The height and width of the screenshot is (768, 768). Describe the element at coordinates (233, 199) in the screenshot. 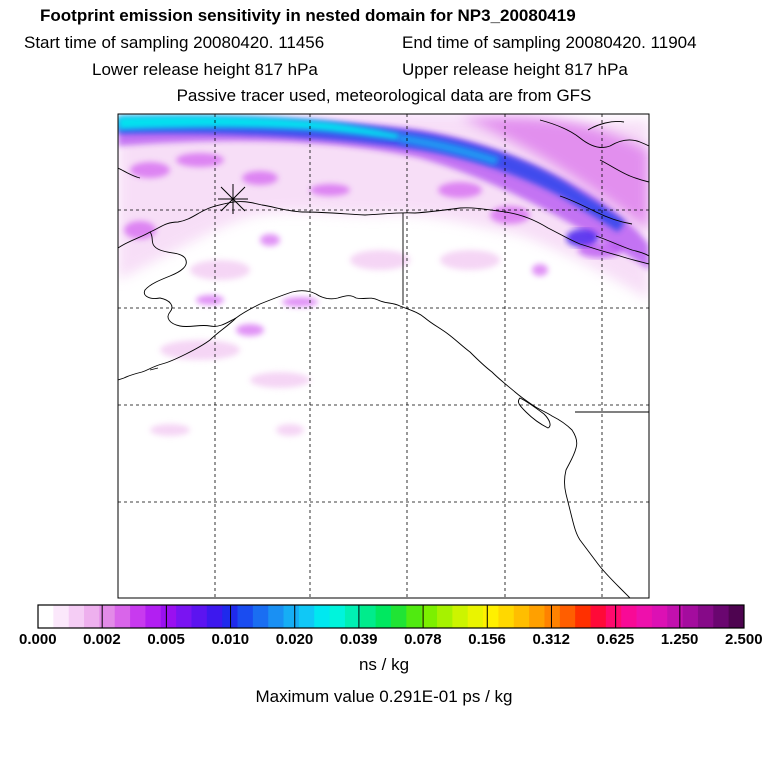

I see `release-location-marker` at that location.